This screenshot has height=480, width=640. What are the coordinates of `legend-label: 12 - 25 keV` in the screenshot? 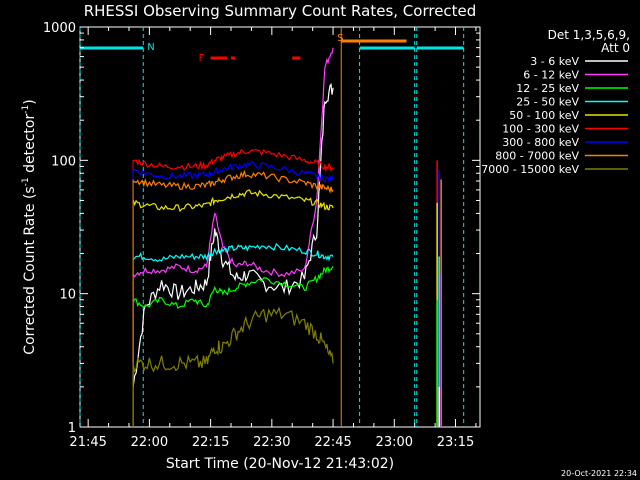 It's located at (547, 88).